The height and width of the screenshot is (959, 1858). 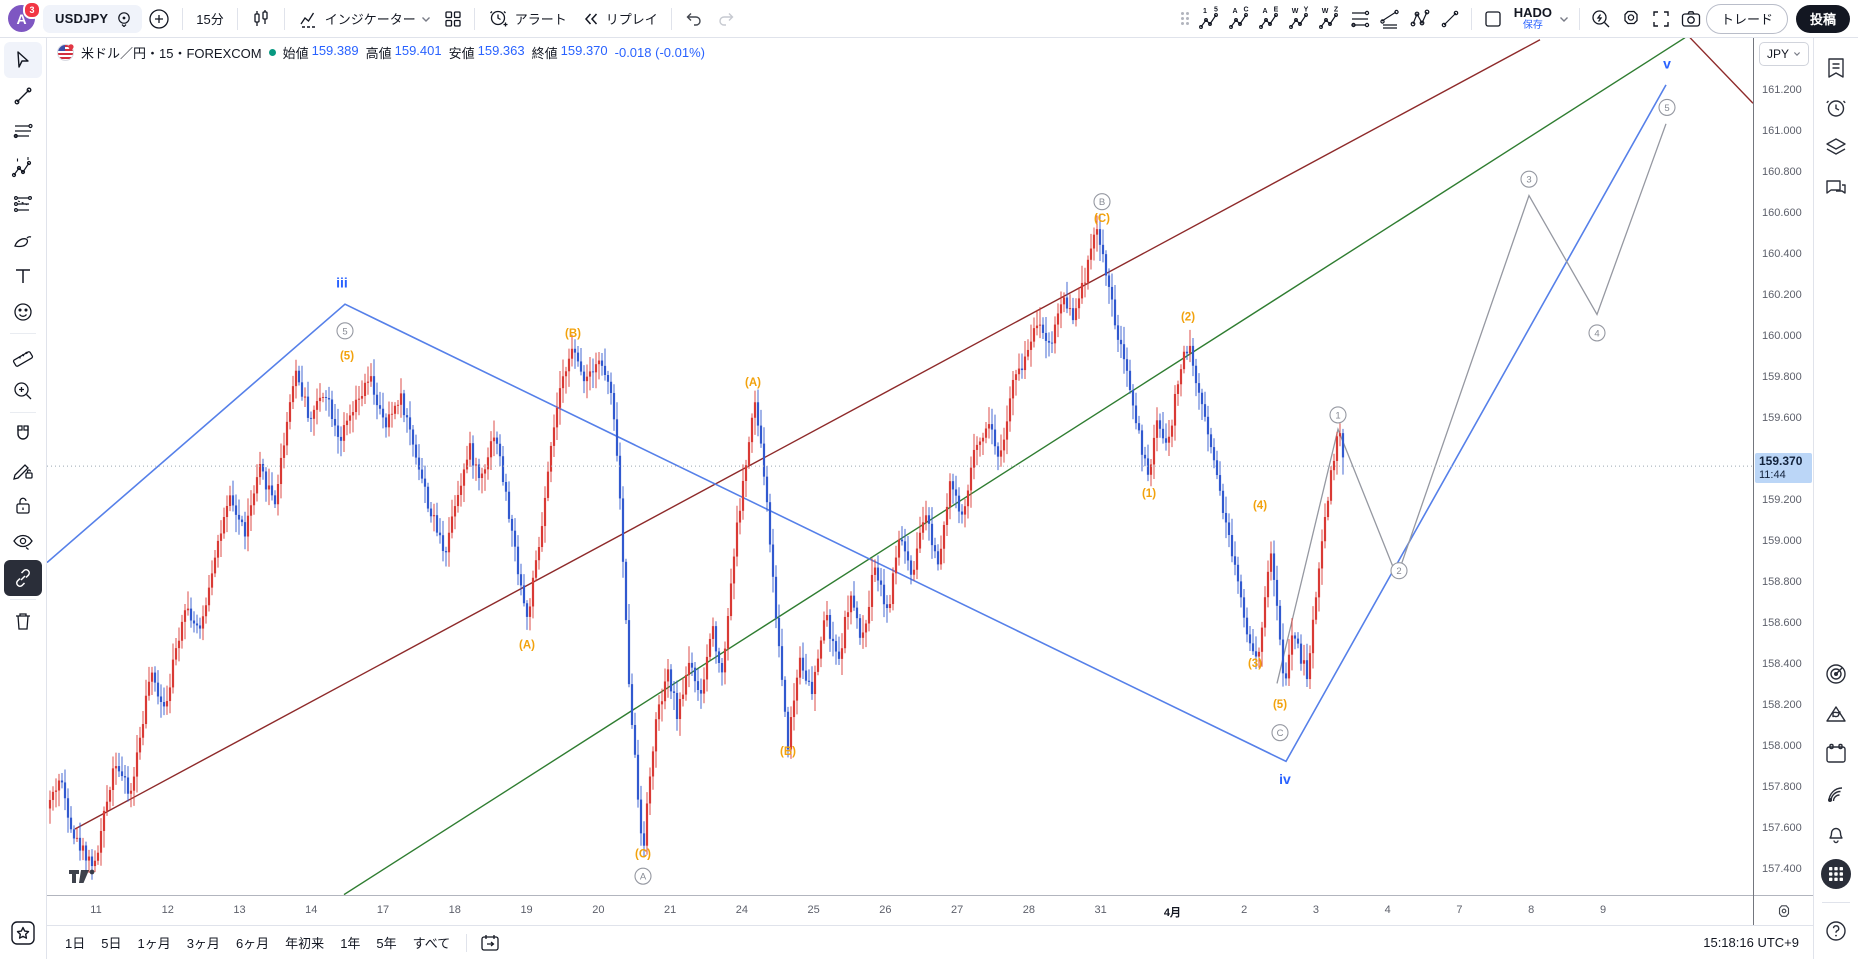 I want to click on replay-button: リプレイ, so click(x=619, y=19).